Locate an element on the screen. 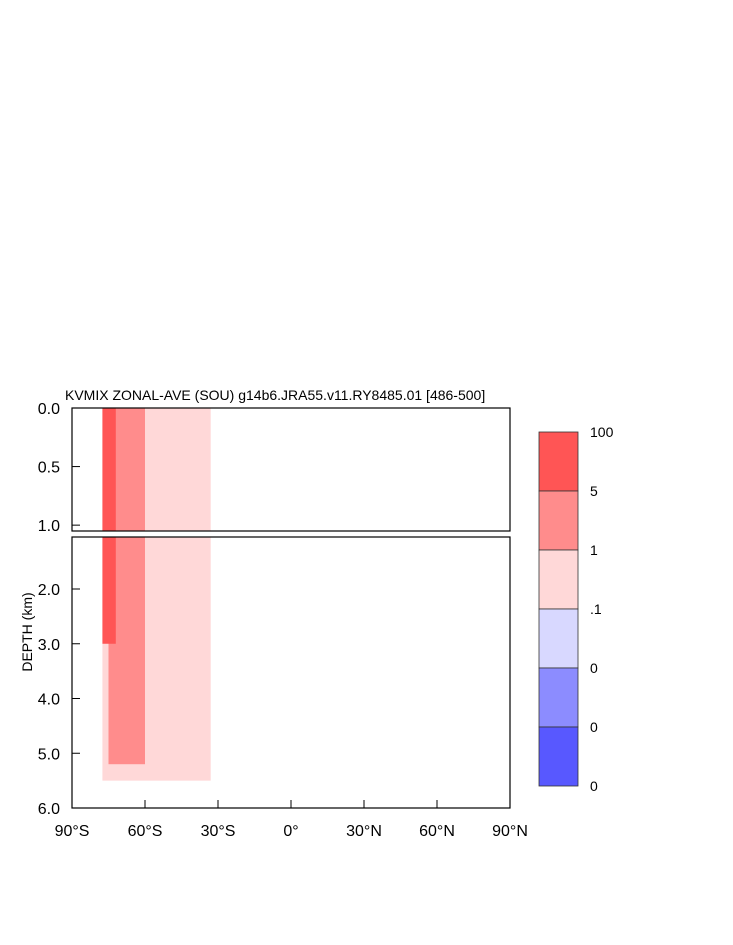 This screenshot has width=733, height=945. x-tick-label: 30°S is located at coordinates (218, 831).